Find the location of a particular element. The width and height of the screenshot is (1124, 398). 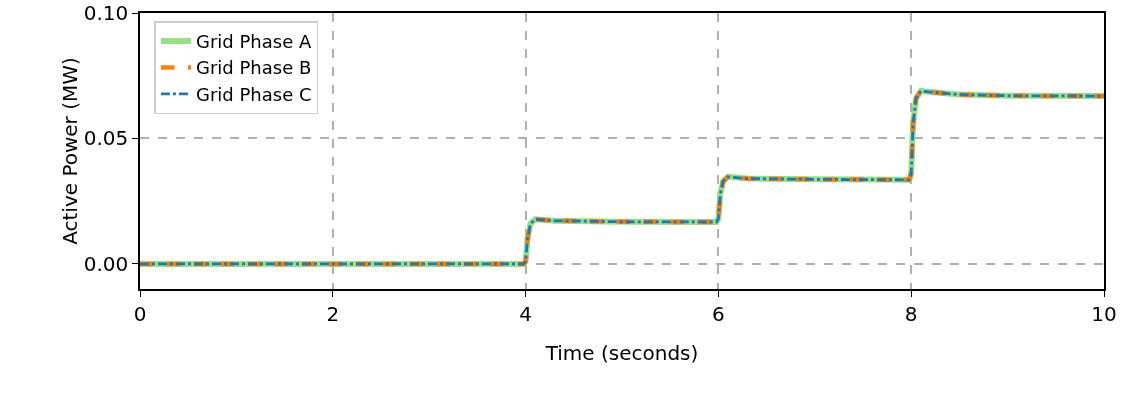

x-tick-label: 0 is located at coordinates (140, 313).